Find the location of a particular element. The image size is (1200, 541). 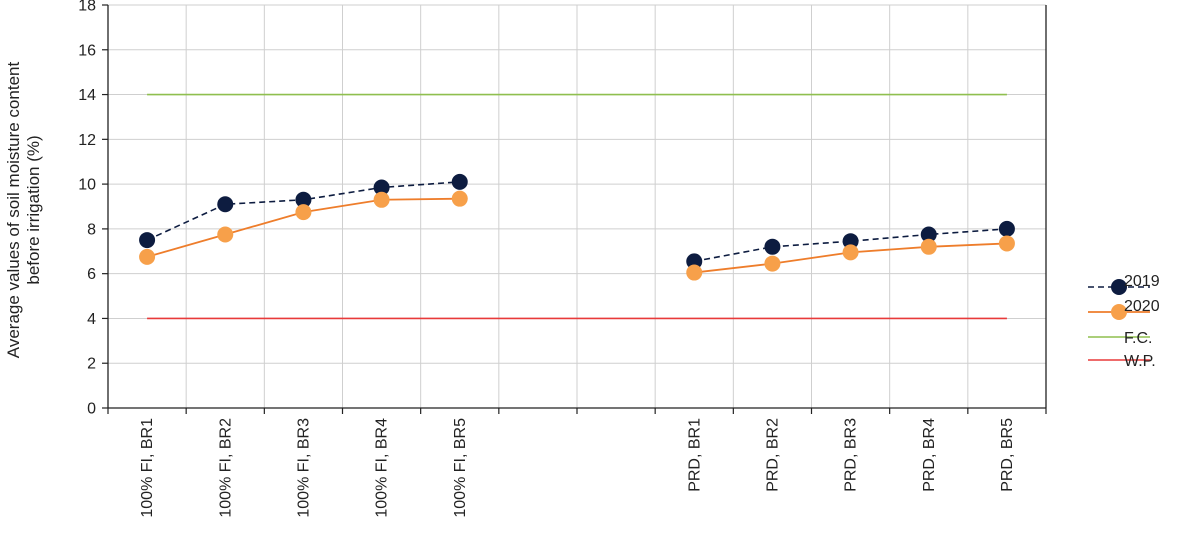

y-tick-label: 2 is located at coordinates (91, 364).